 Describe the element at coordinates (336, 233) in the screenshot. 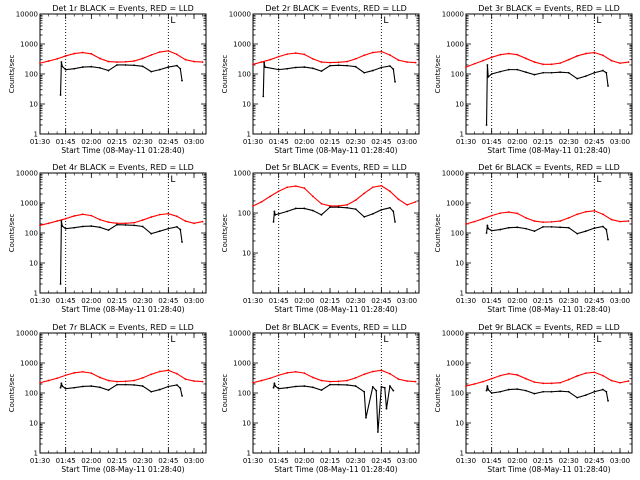

I see `plot-frame` at that location.